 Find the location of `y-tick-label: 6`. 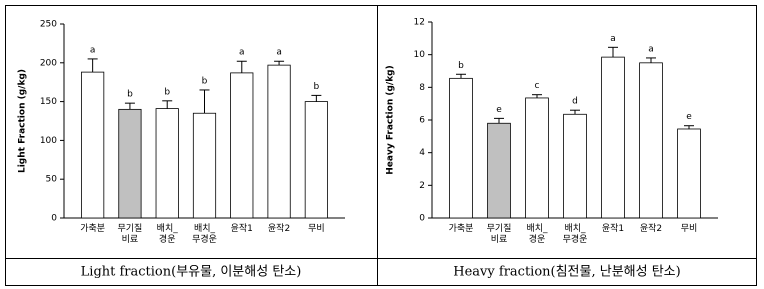

y-tick-label: 6 is located at coordinates (422, 121).